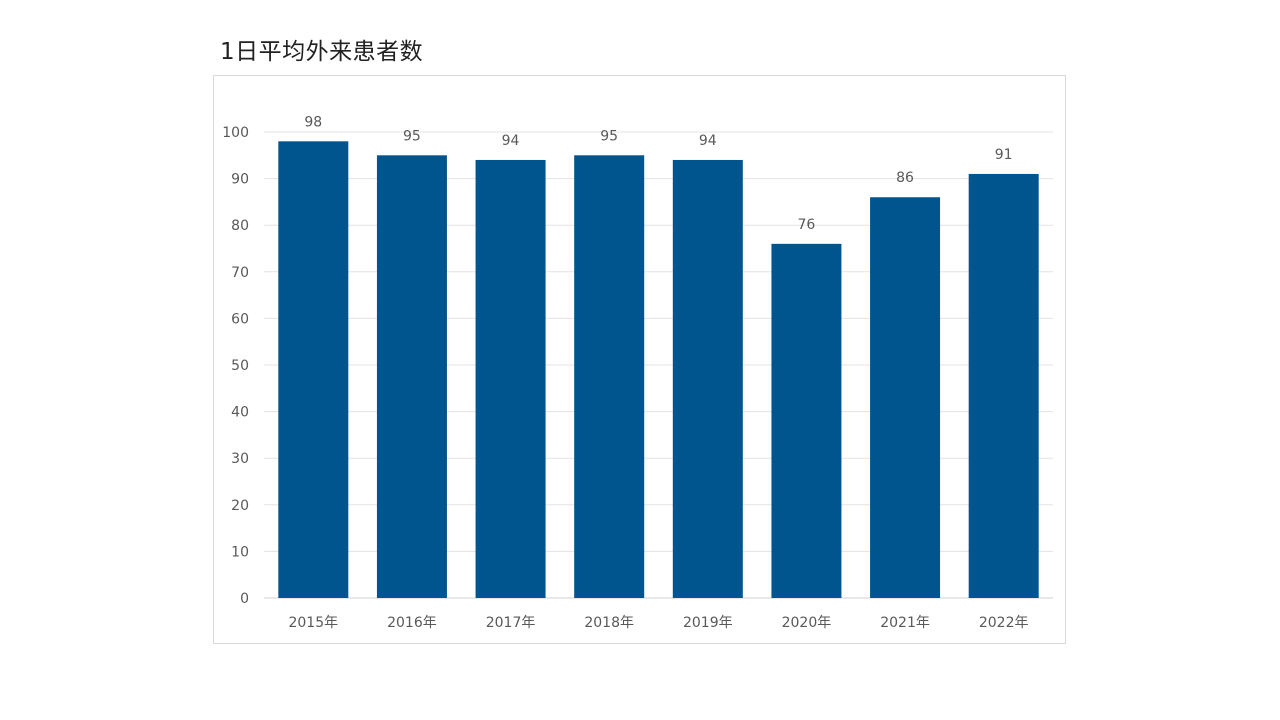 The width and height of the screenshot is (1280, 720). What do you see at coordinates (240, 319) in the screenshot?
I see `y-tick-label: 60` at bounding box center [240, 319].